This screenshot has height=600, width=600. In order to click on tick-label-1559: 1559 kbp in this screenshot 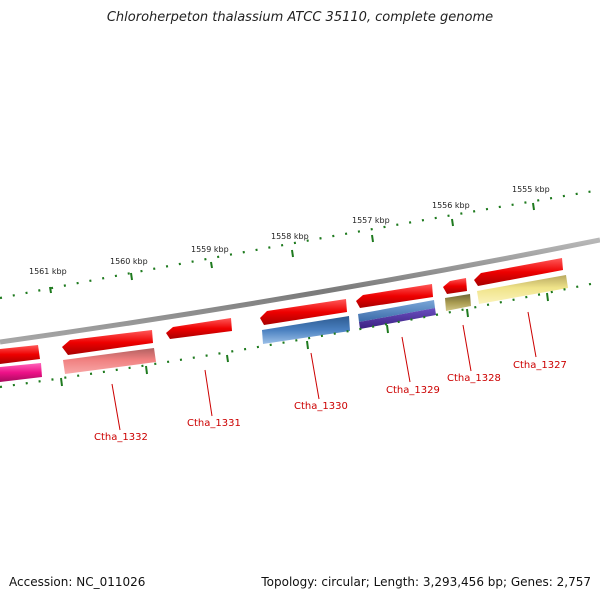, I will do `click(210, 249)`.